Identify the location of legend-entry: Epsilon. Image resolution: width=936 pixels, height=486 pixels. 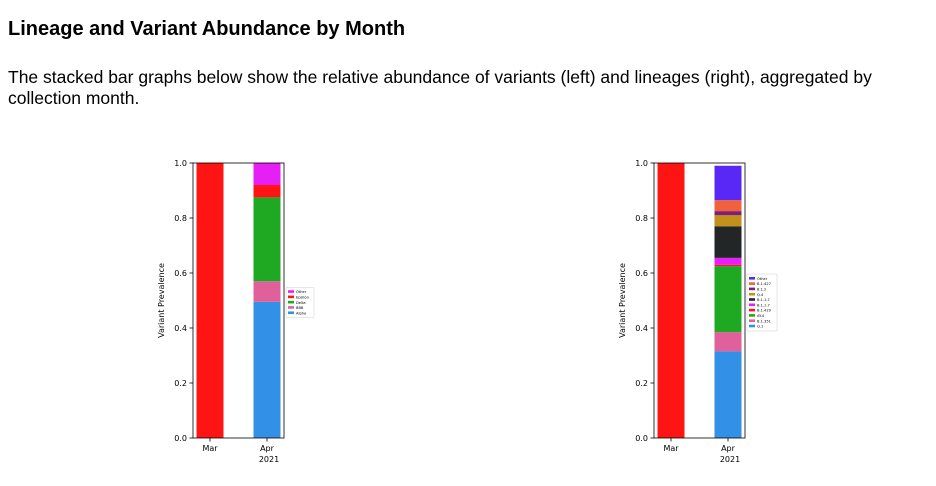
(302, 297).